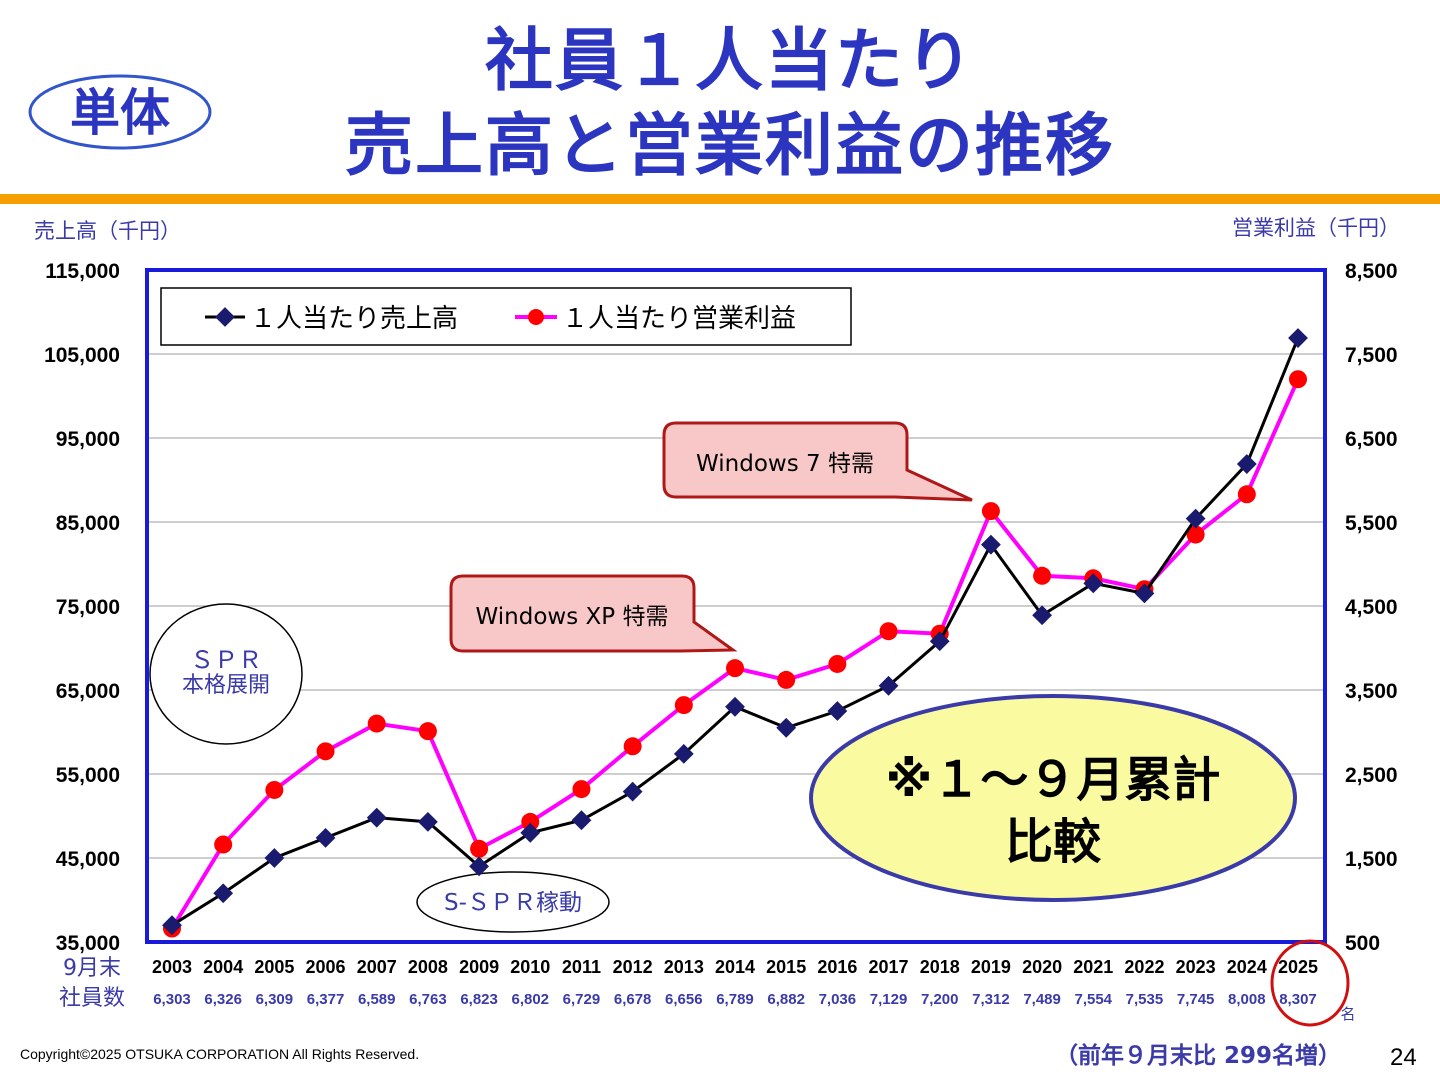  What do you see at coordinates (1298, 967) in the screenshot?
I see `x-tick-label: 2025` at bounding box center [1298, 967].